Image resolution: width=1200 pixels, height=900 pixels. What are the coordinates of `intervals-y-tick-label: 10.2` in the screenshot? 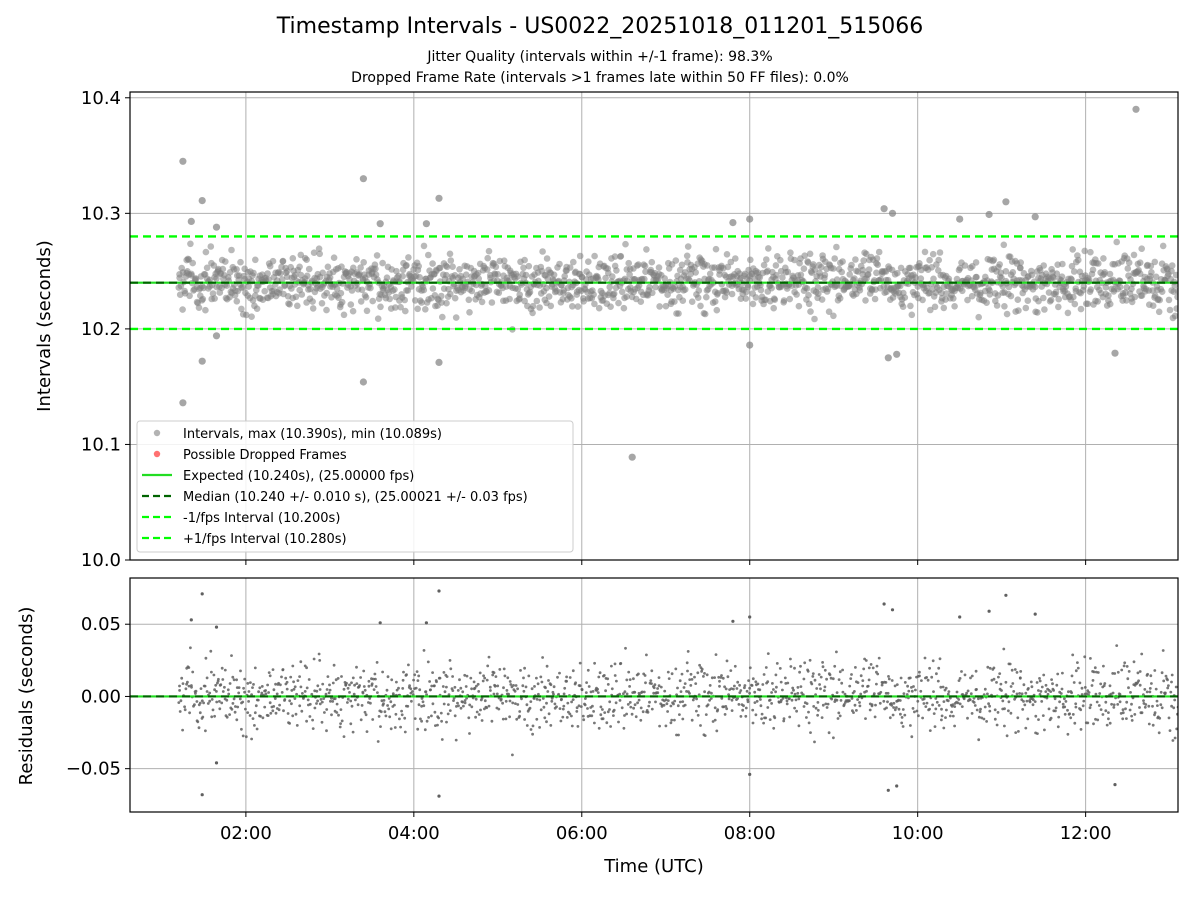 It's located at (101, 329).